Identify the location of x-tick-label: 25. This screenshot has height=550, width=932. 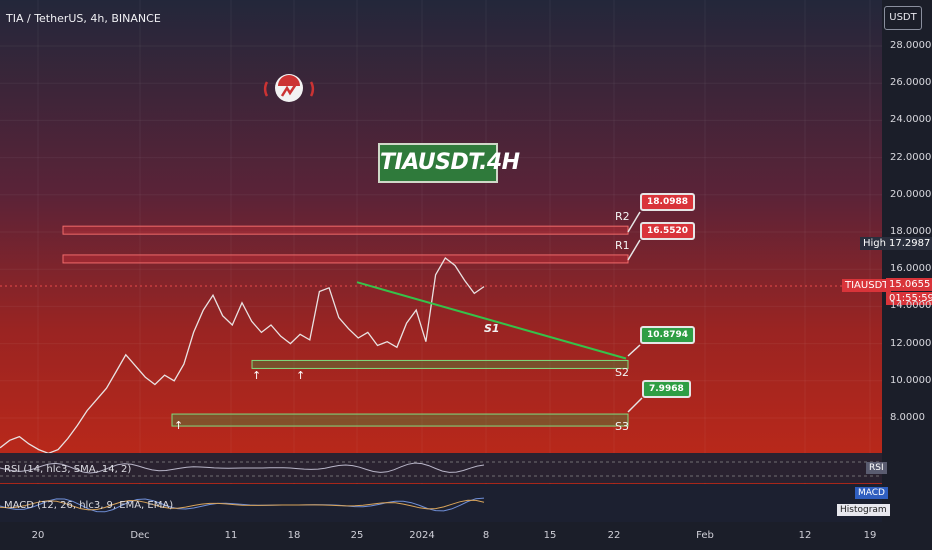
(357, 535).